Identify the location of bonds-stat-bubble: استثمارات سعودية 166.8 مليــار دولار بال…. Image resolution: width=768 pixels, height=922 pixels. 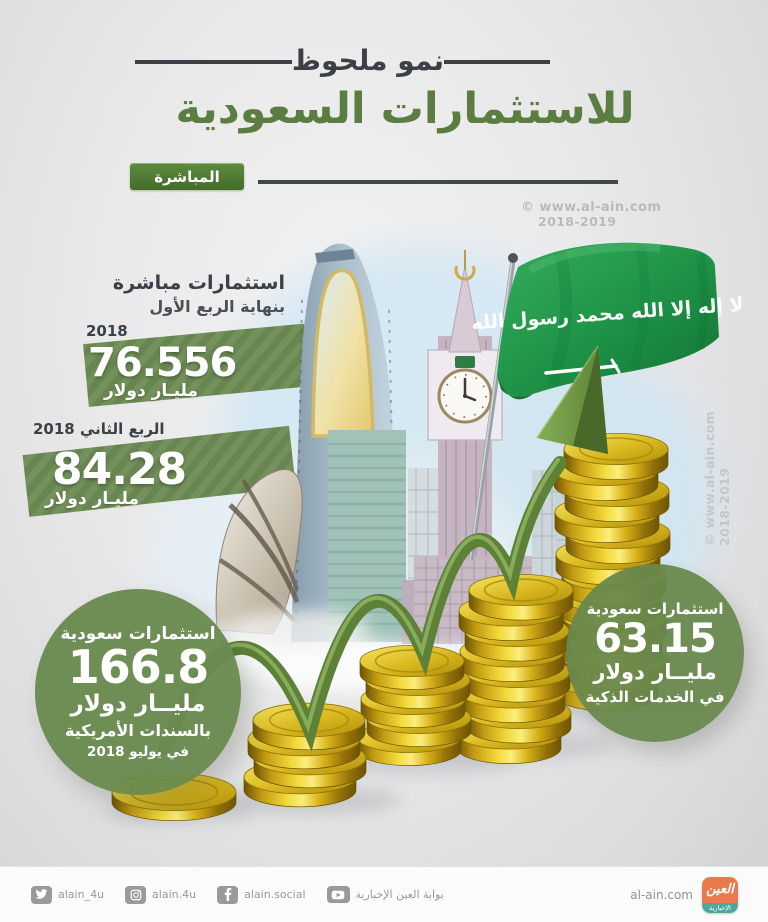
(138, 692).